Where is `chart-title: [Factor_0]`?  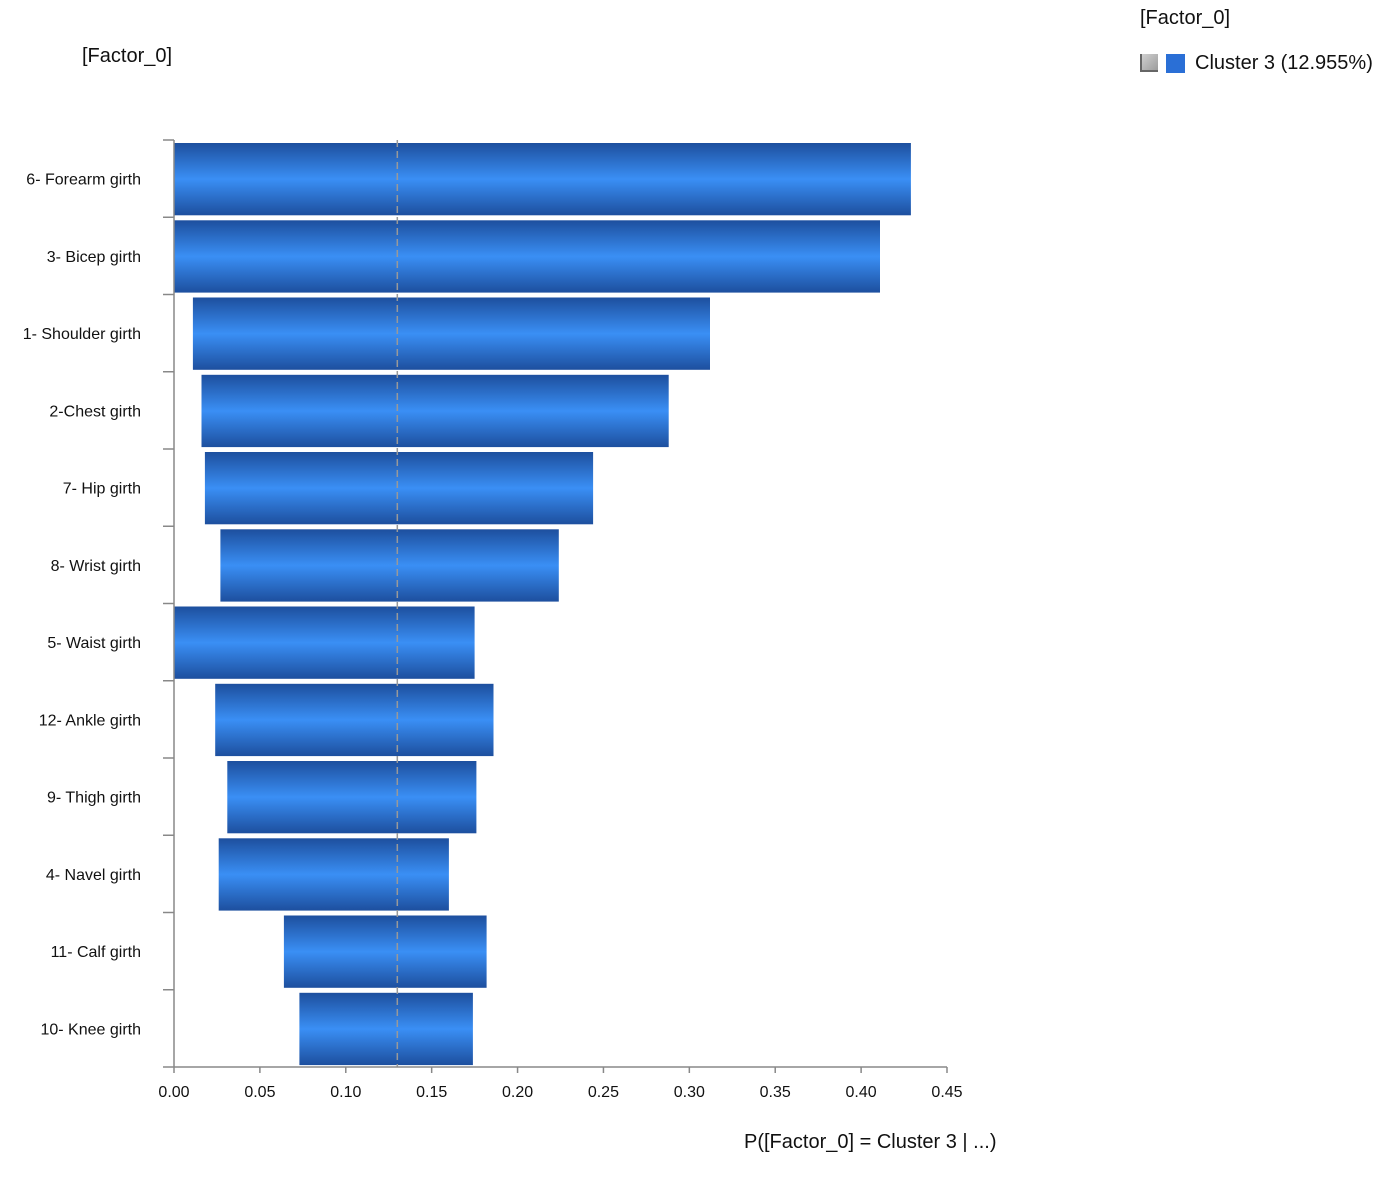 chart-title: [Factor_0] is located at coordinates (127, 56).